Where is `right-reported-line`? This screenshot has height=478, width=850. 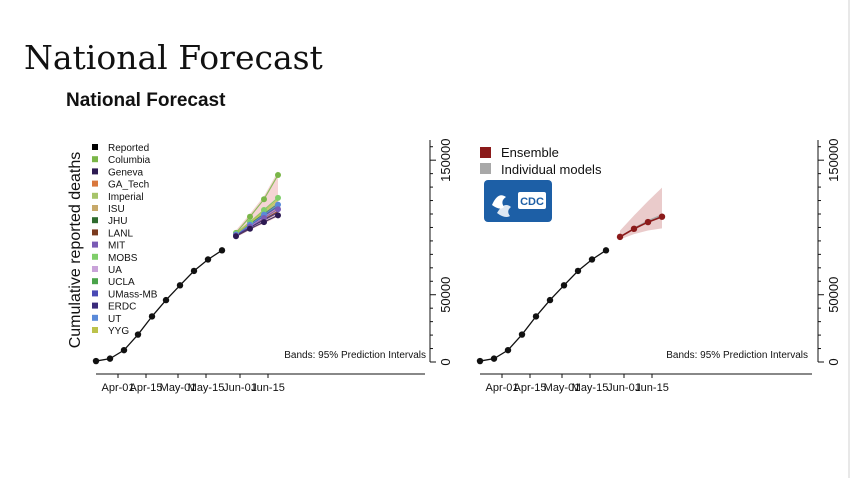 right-reported-line is located at coordinates (543, 305).